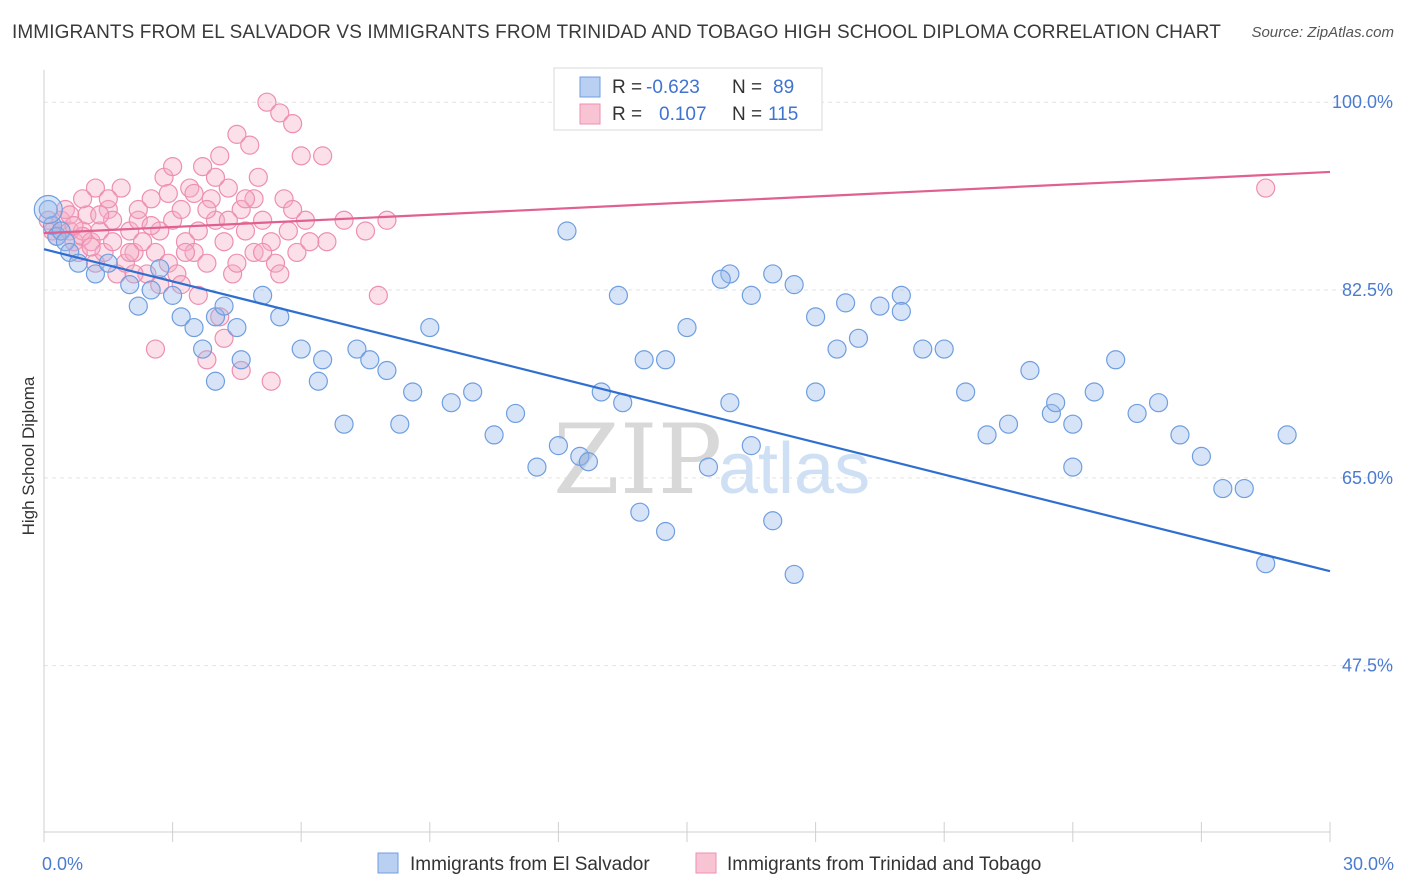 Image resolution: width=1406 pixels, height=892 pixels. What do you see at coordinates (683, 114) in the screenshot?
I see `legend-r-value-2: 0.107` at bounding box center [683, 114].